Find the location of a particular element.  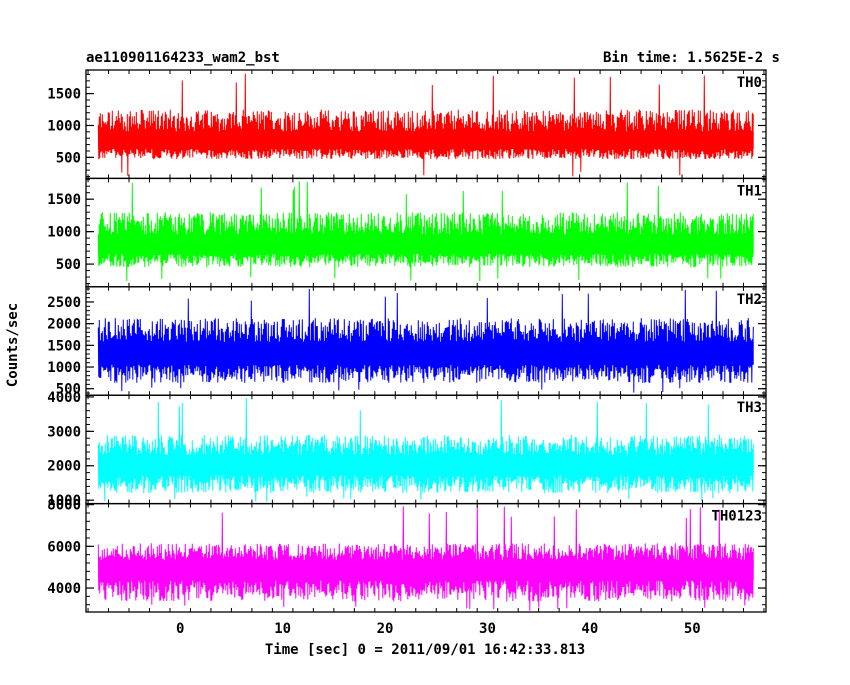

series-th3 is located at coordinates (425, 449).